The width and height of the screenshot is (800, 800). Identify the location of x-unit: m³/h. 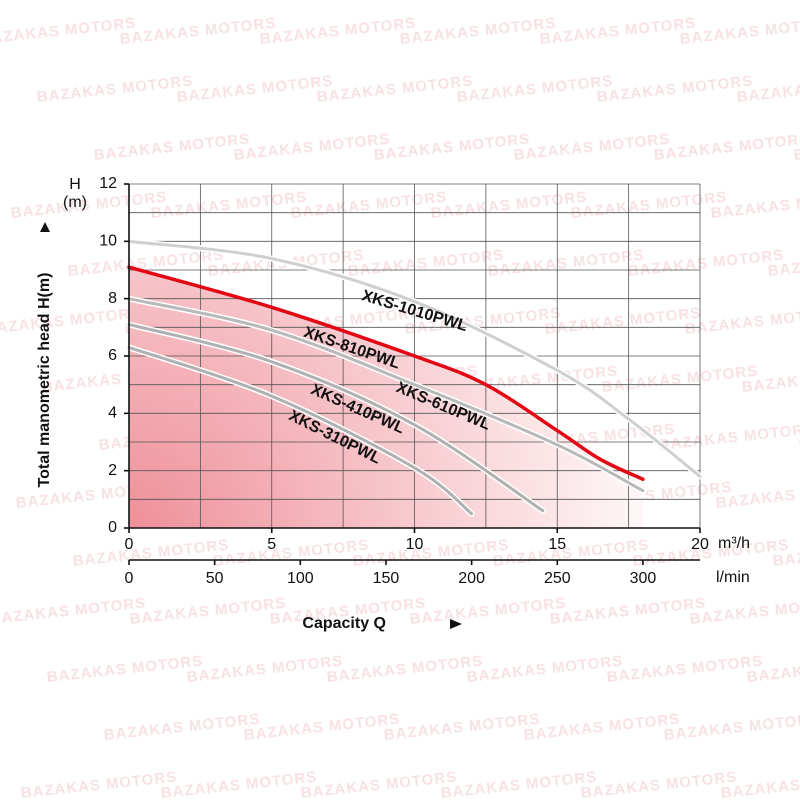
(734, 543).